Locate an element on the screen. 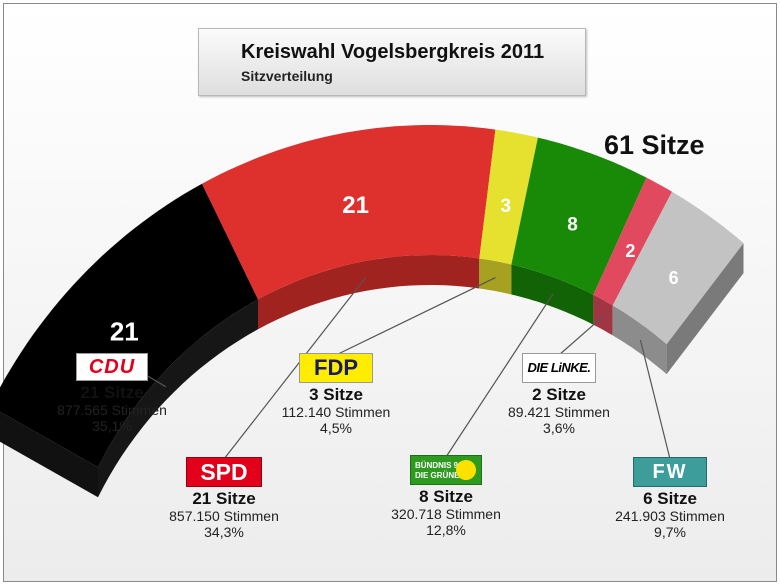  fdp-votes: 112.140 Stimmen is located at coordinates (336, 412).